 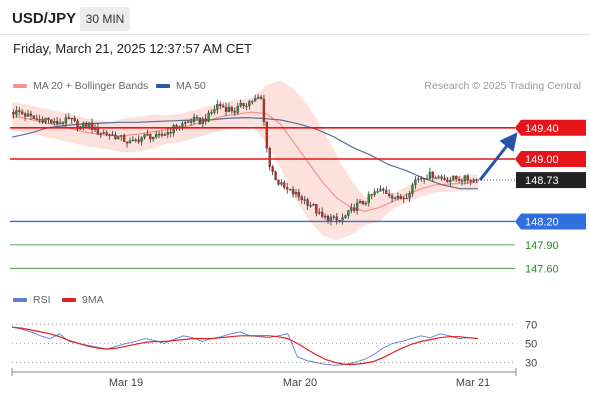 I want to click on datetime-label: Friday, March 21, 2025 12:37:57 AM CET, so click(x=132, y=48).